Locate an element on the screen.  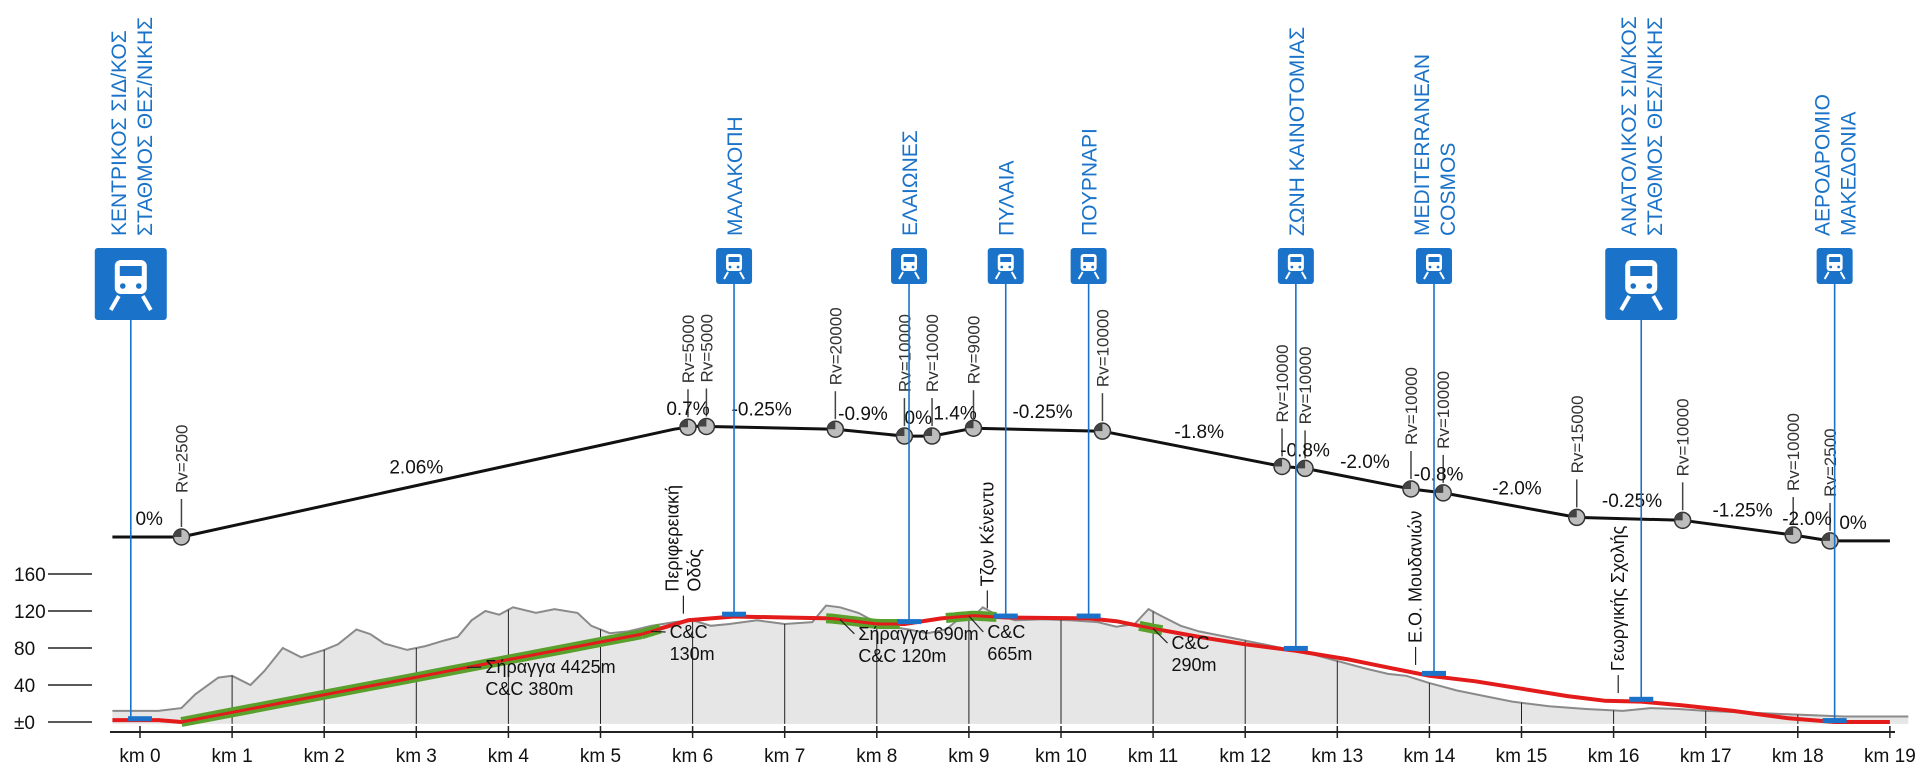
km-tick-label: km 10 is located at coordinates (1061, 756).